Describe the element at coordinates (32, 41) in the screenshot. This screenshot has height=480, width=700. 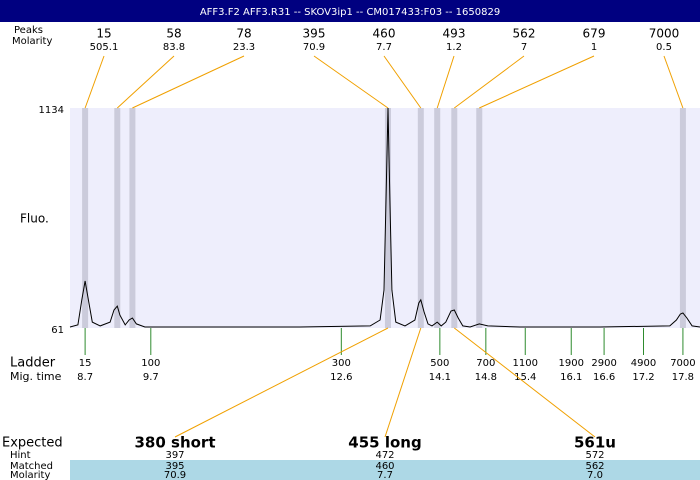
I see `molarity-label: Molarity` at that location.